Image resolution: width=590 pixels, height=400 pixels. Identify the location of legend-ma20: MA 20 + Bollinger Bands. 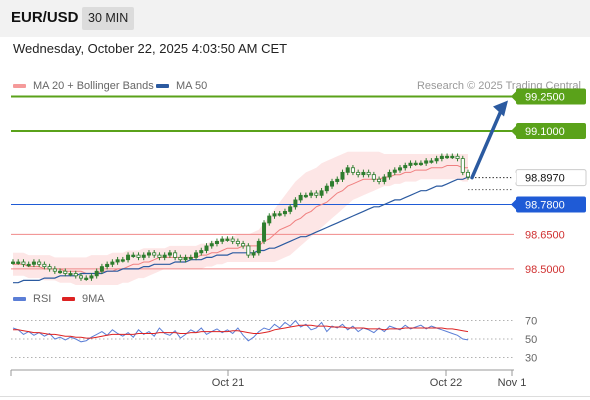
(83, 86).